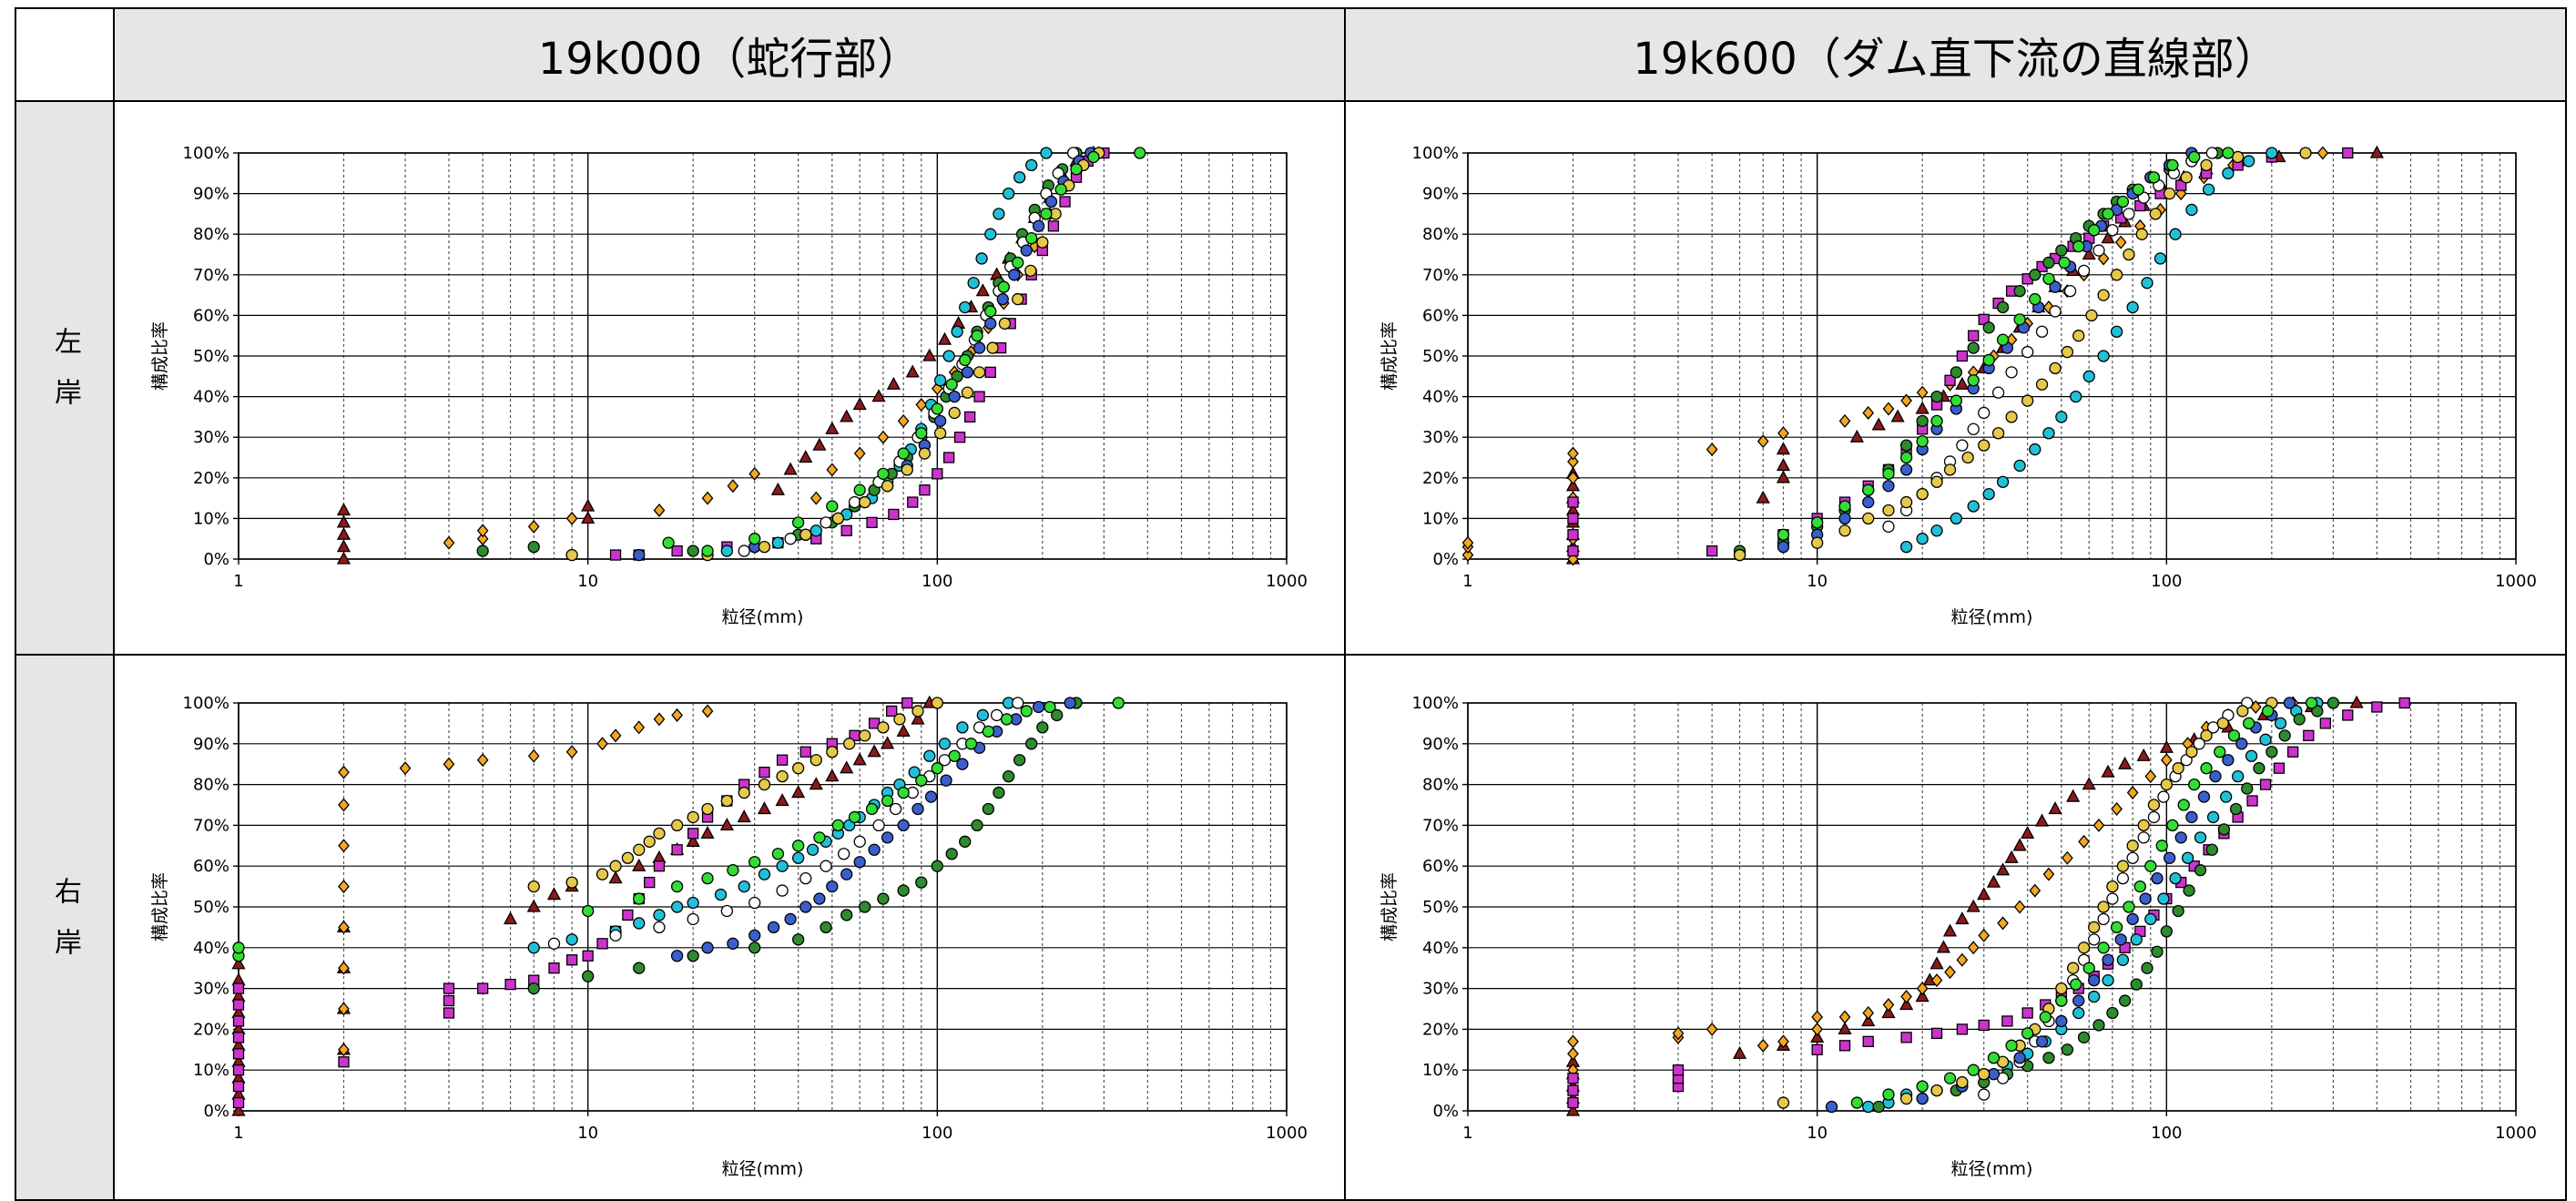  What do you see at coordinates (1955, 54) in the screenshot?
I see `column-header-19k600: 19k600（ダム直下流の直線部）` at bounding box center [1955, 54].